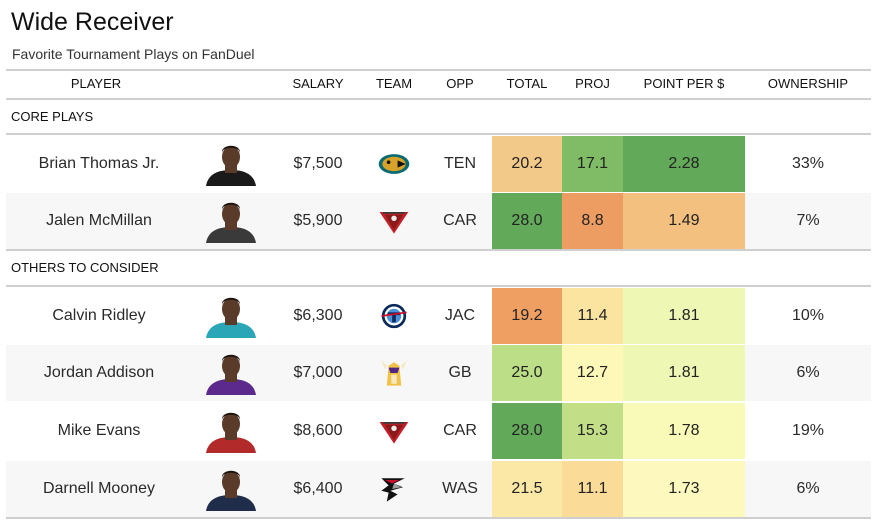 Image resolution: width=885 pixels, height=527 pixels. I want to click on opponent-cell: GB, so click(460, 372).